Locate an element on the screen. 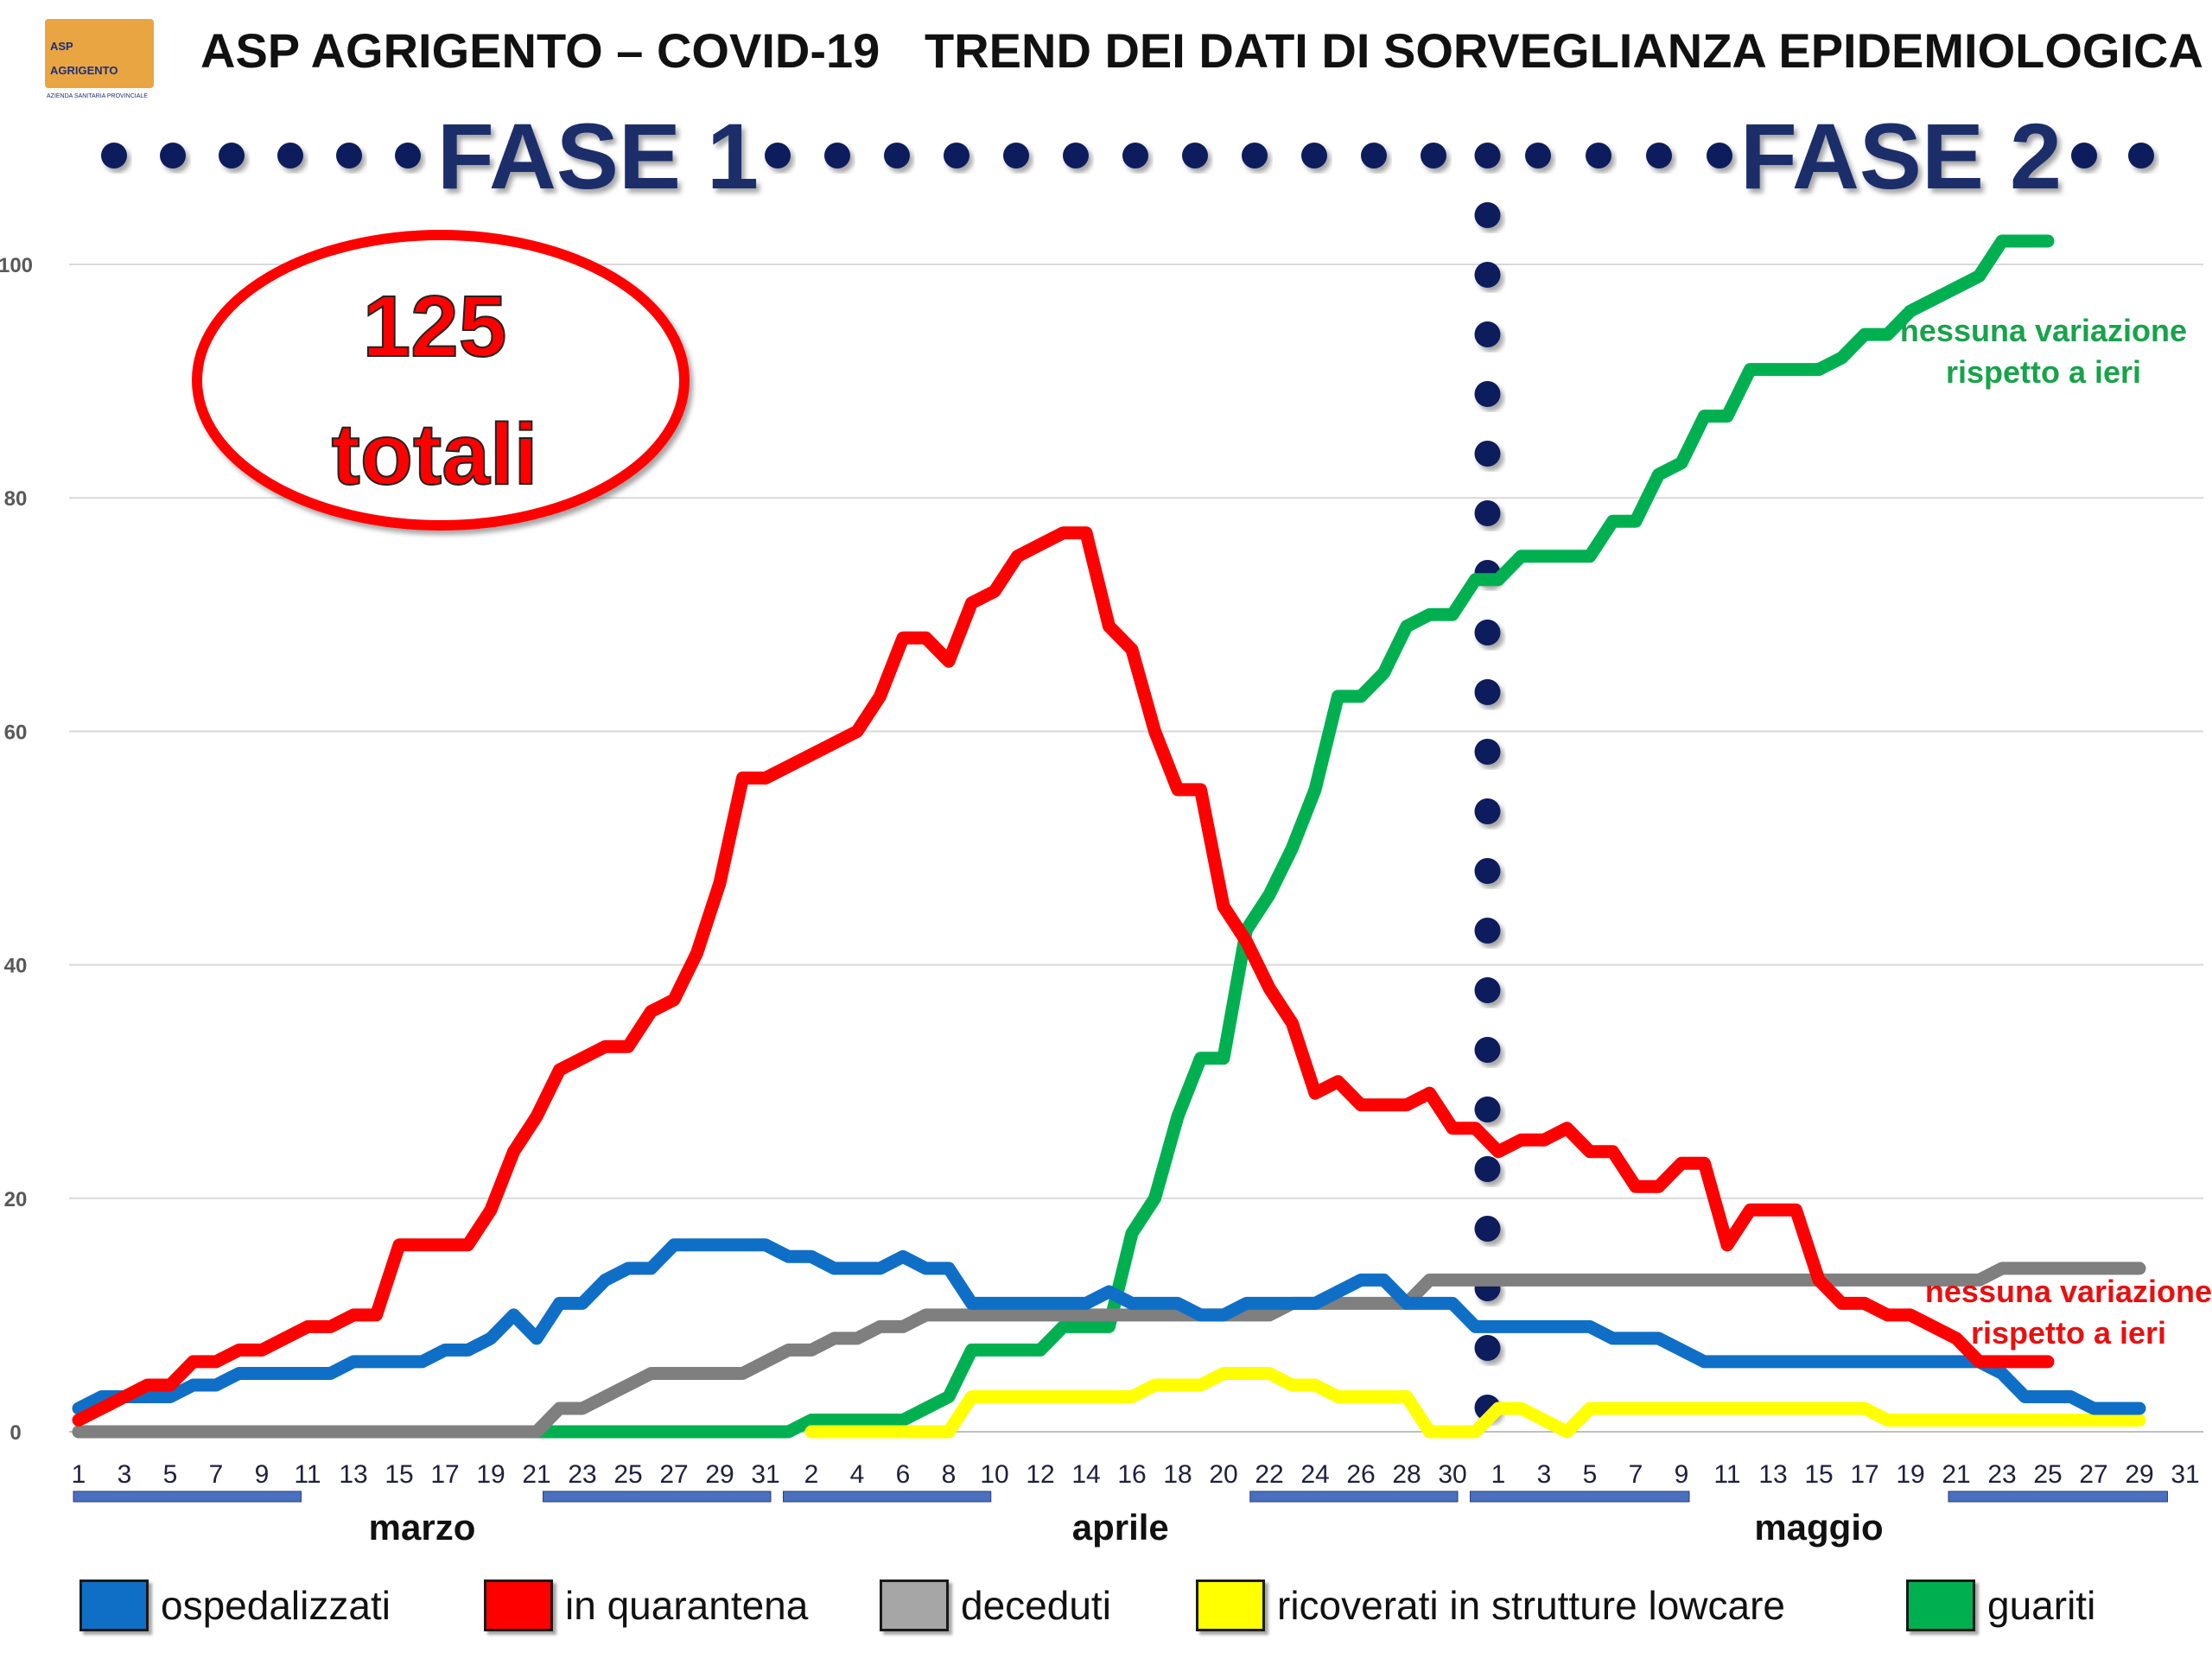 The height and width of the screenshot is (1659, 2212). legend-swatch-in-quarantena is located at coordinates (518, 1605).